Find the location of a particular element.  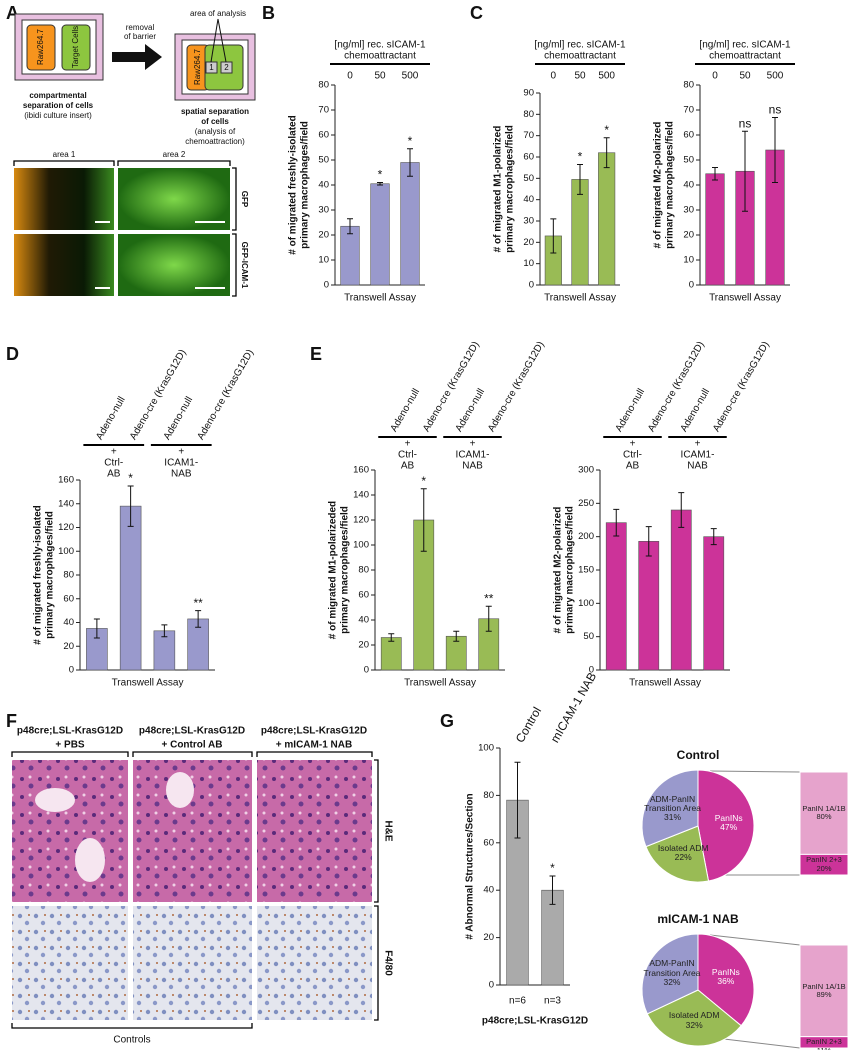

y-tick-label: 200 is located at coordinates (586, 536).